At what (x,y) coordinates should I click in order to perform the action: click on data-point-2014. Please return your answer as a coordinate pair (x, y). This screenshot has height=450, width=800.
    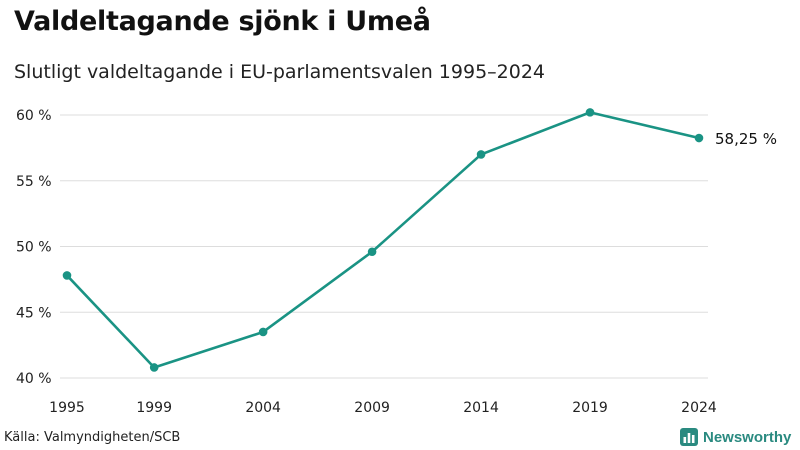
    Looking at the image, I should click on (481, 154).